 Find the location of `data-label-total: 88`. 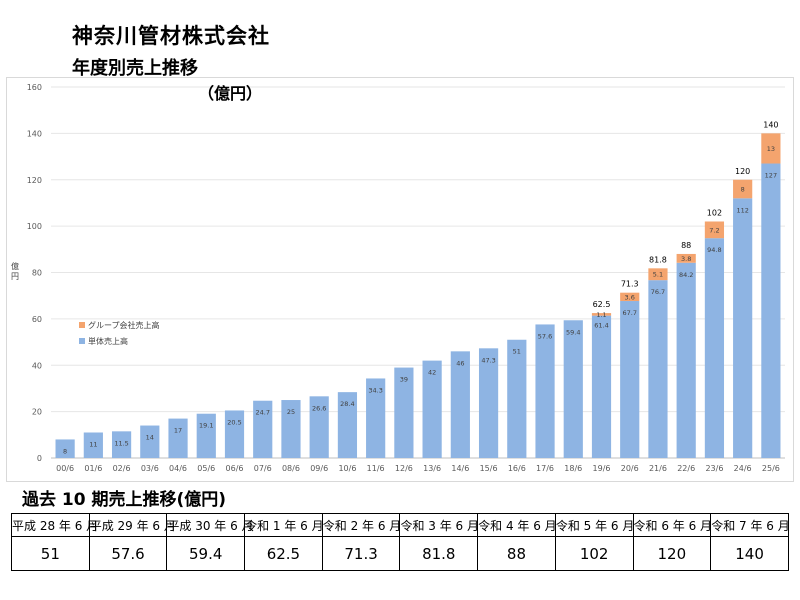

data-label-total: 88 is located at coordinates (686, 245).